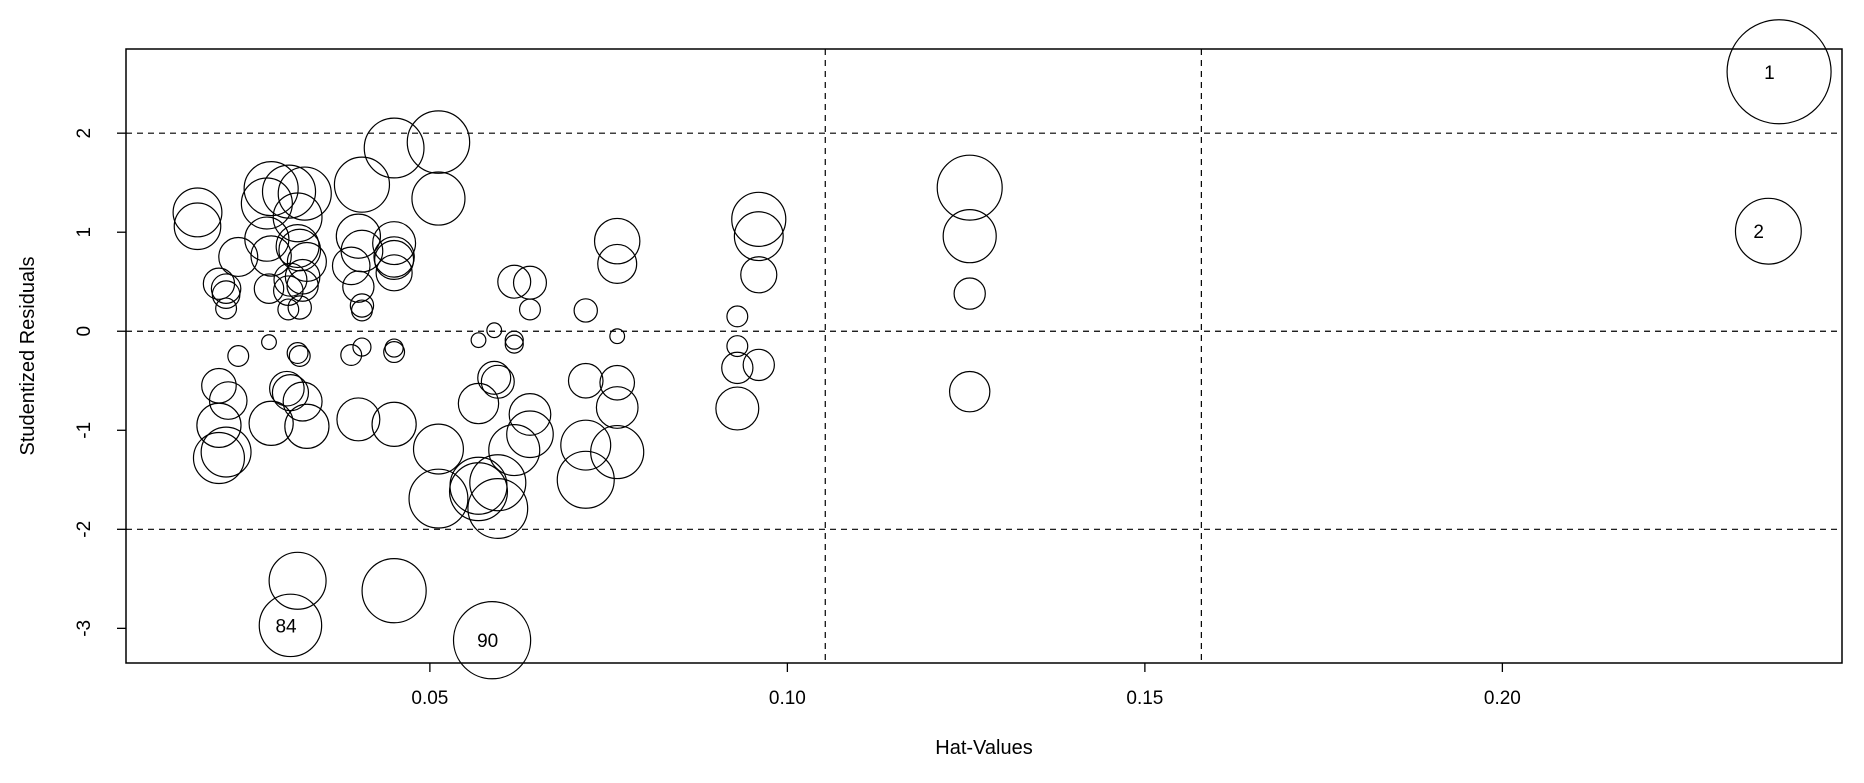 Image resolution: width=1864 pixels, height=783 pixels. Describe the element at coordinates (28, 355) in the screenshot. I see `y-axis-title: Studentized Residuals` at that location.